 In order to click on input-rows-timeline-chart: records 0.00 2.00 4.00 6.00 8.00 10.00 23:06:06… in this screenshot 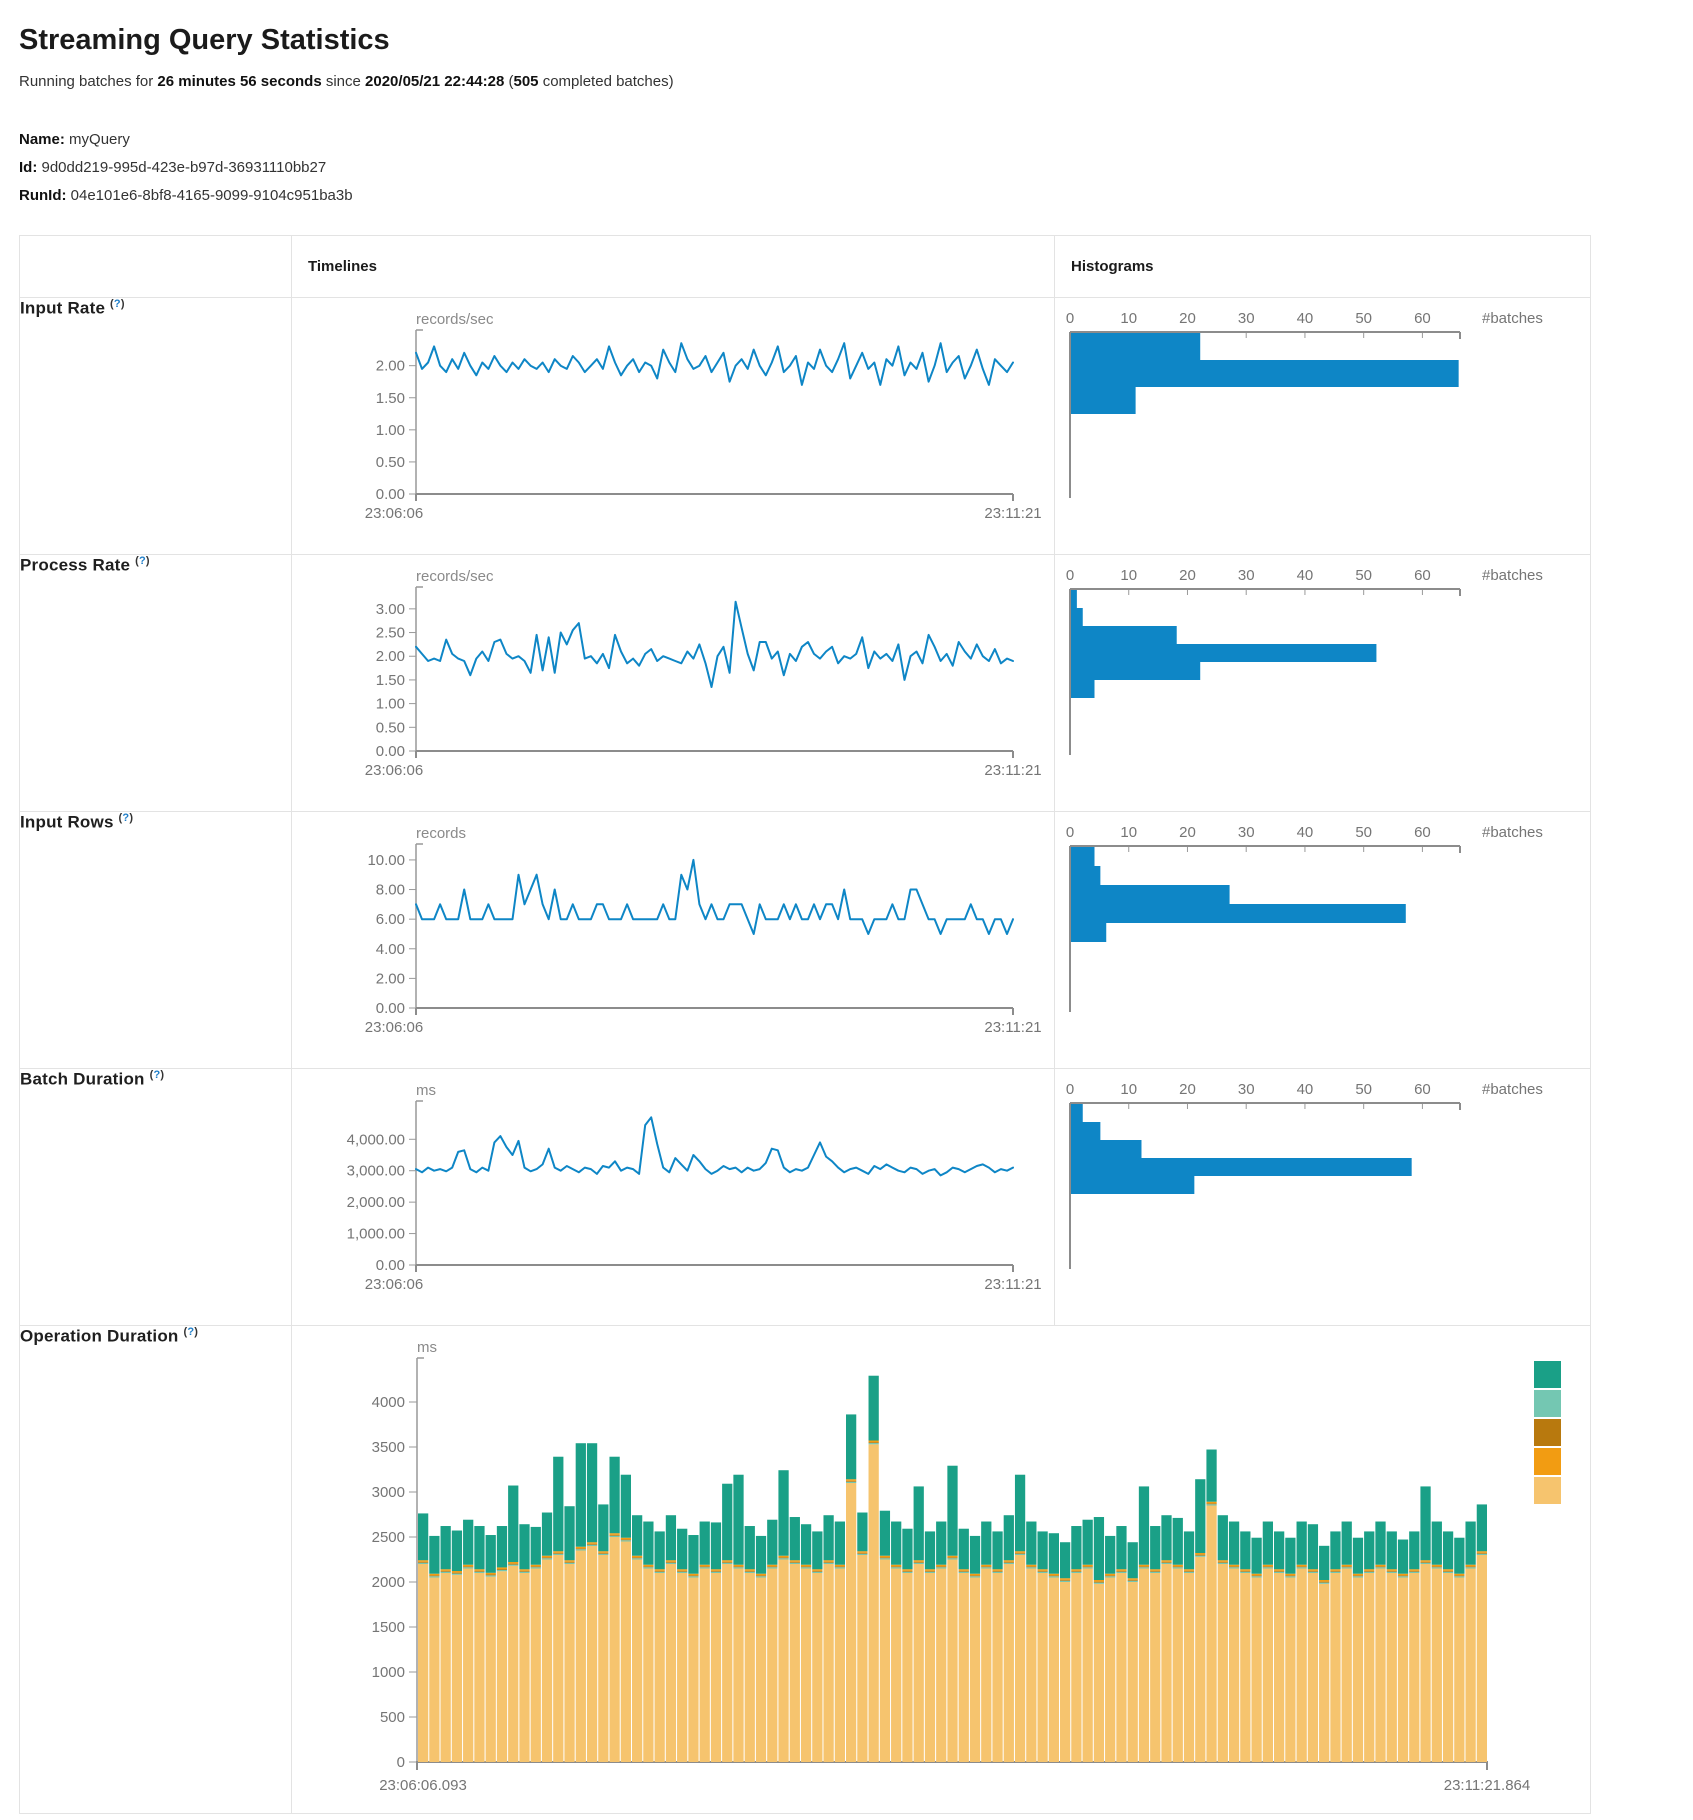, I will do `click(673, 940)`.